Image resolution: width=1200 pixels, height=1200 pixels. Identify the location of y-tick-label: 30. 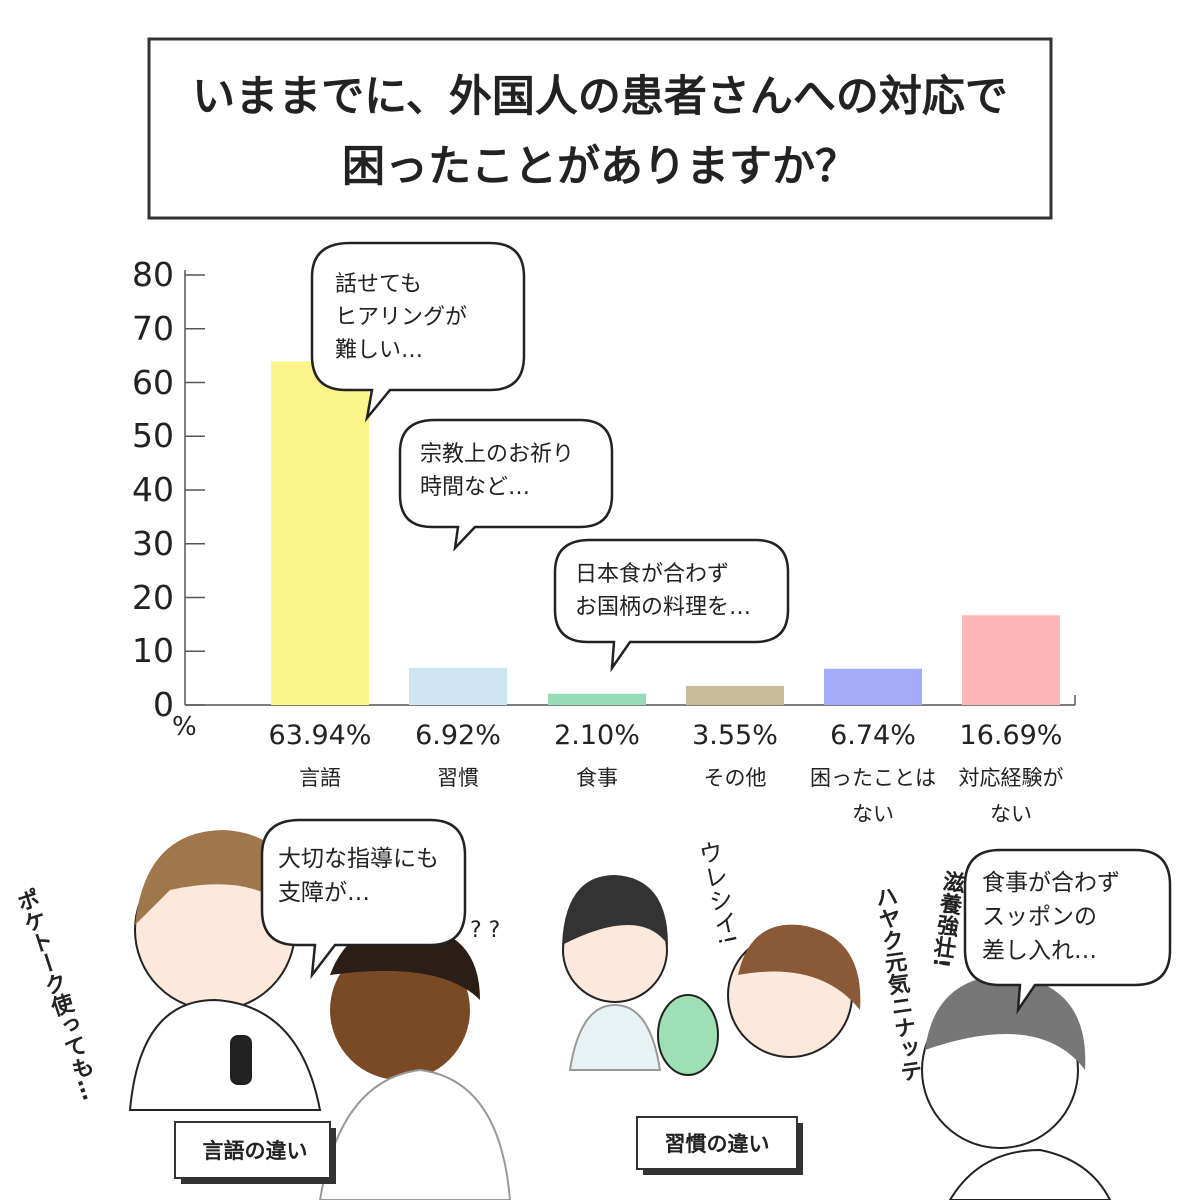
(153, 543).